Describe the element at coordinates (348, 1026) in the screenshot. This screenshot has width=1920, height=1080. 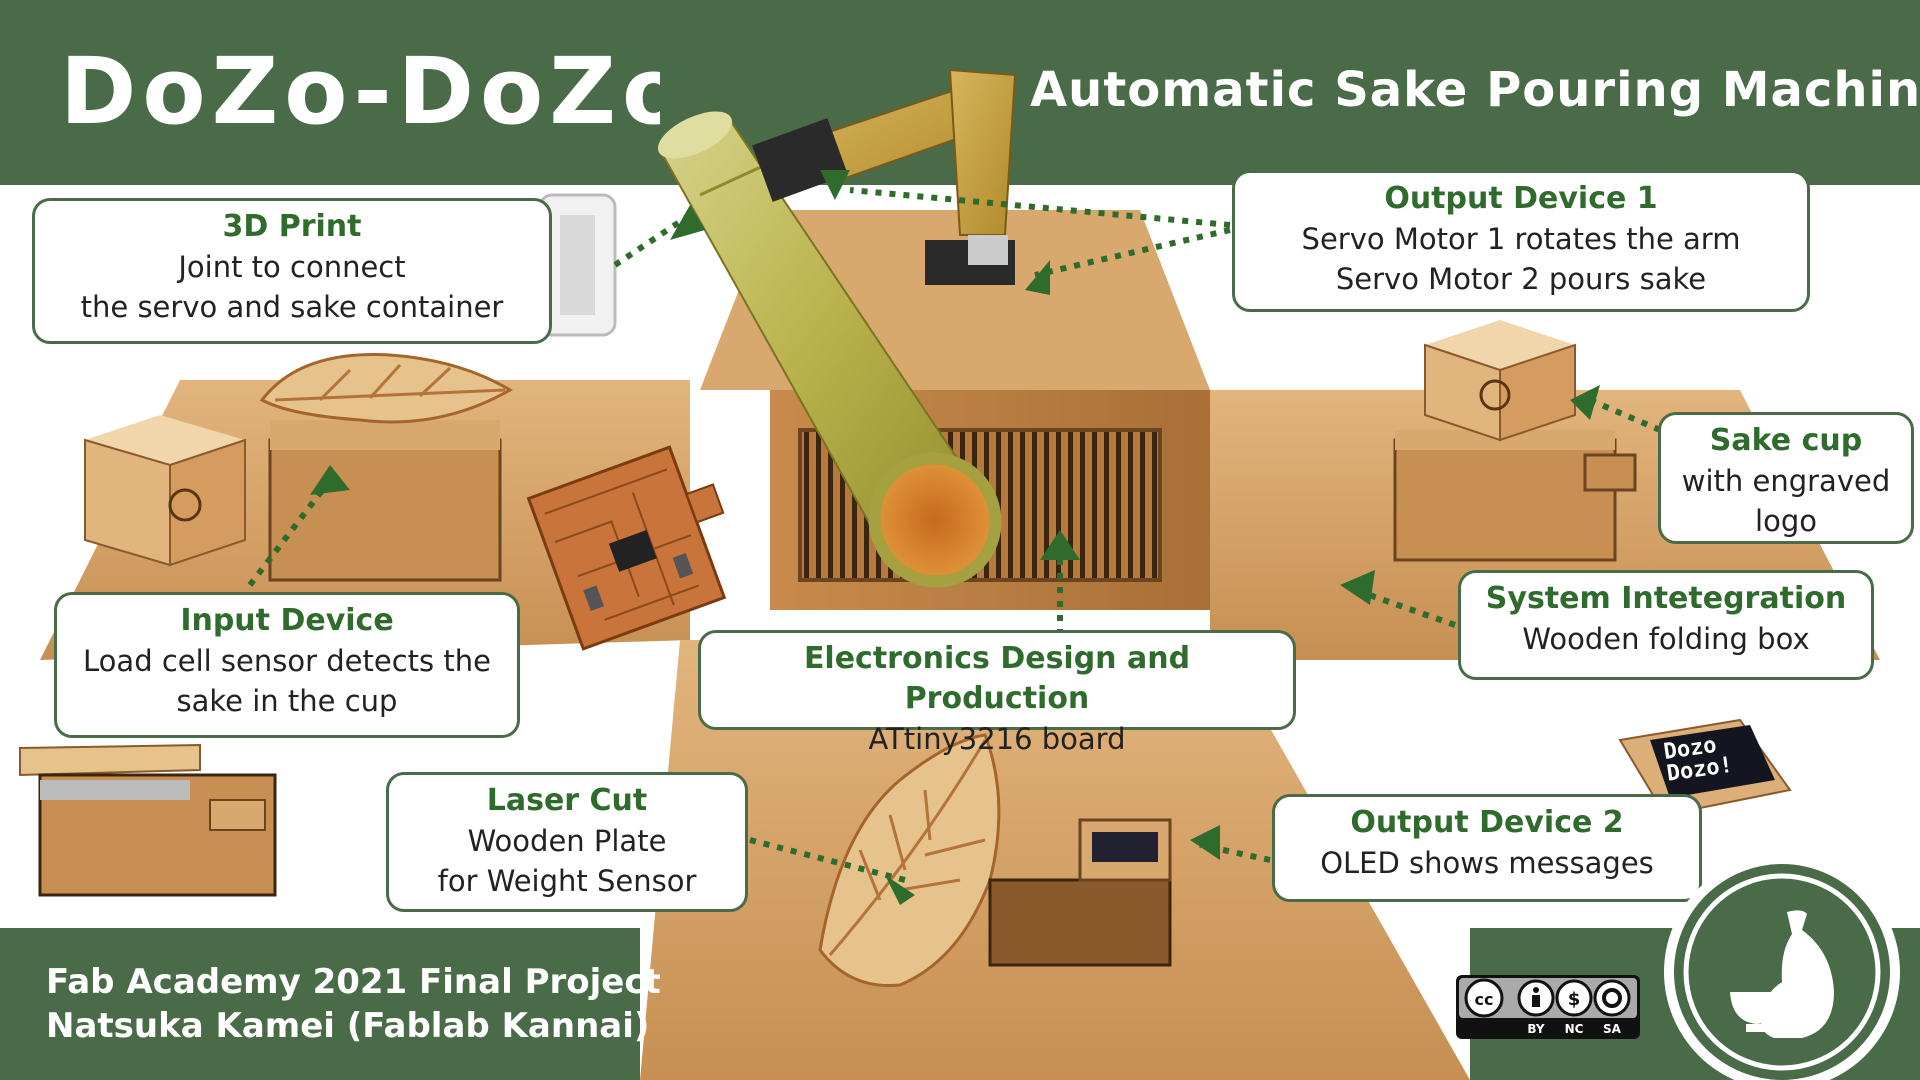
I see `footer-author: Natsuka Kamei (Fablab Kannai)` at that location.